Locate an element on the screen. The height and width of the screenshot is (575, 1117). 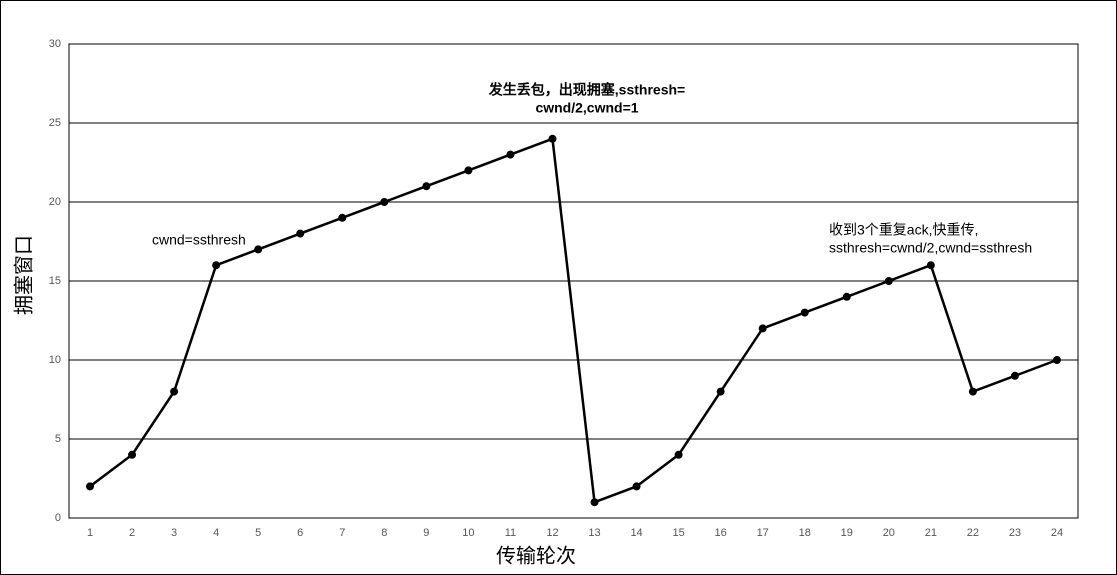
y-tick-label: 15 is located at coordinates (55, 281).